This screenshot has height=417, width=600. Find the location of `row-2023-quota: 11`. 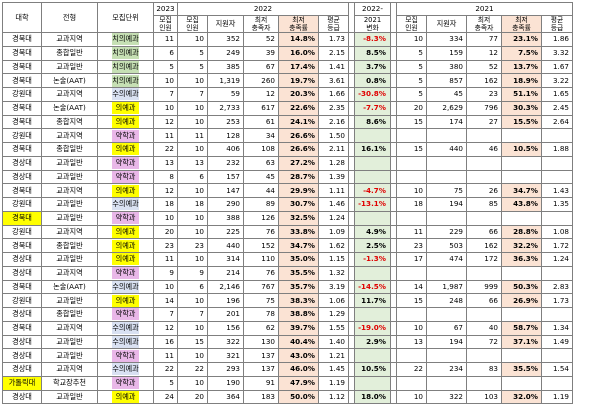

row-2023-quota: 11 is located at coordinates (165, 355).